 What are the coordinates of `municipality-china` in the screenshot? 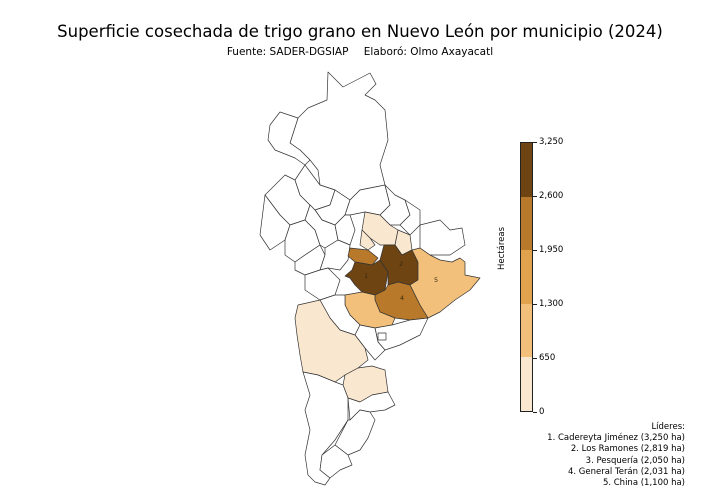 It's located at (445, 283).